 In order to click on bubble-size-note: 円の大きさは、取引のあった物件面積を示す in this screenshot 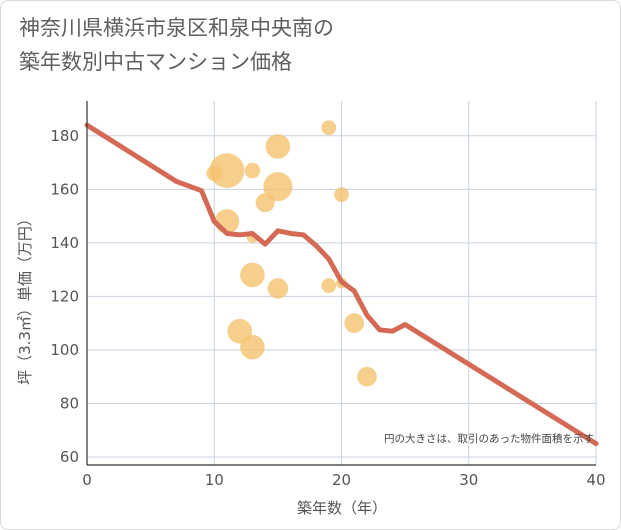, I will do `click(489, 438)`.